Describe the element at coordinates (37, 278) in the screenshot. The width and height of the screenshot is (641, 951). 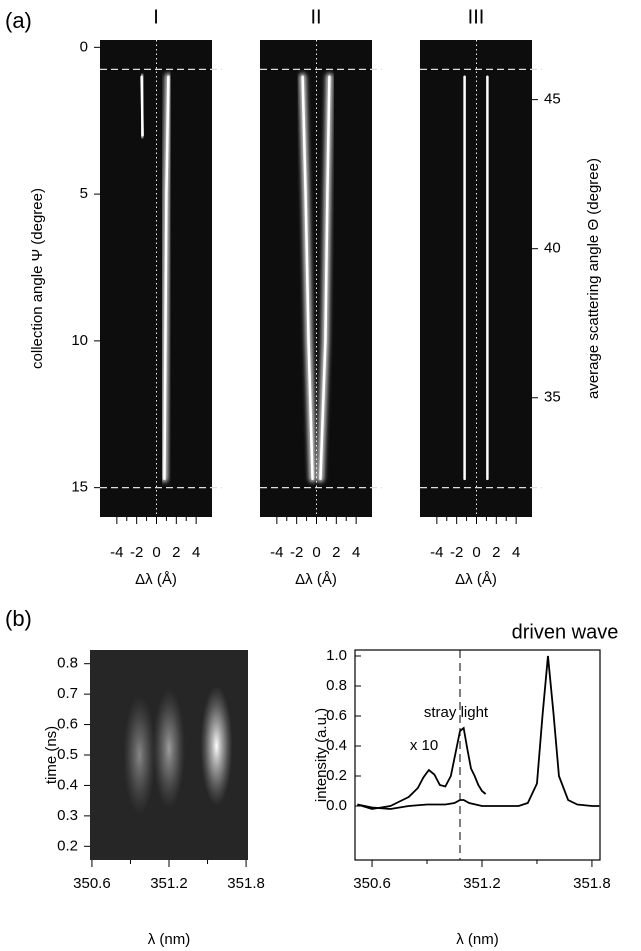
I see `y-axis-label: collection angle Ψ (degree)` at that location.